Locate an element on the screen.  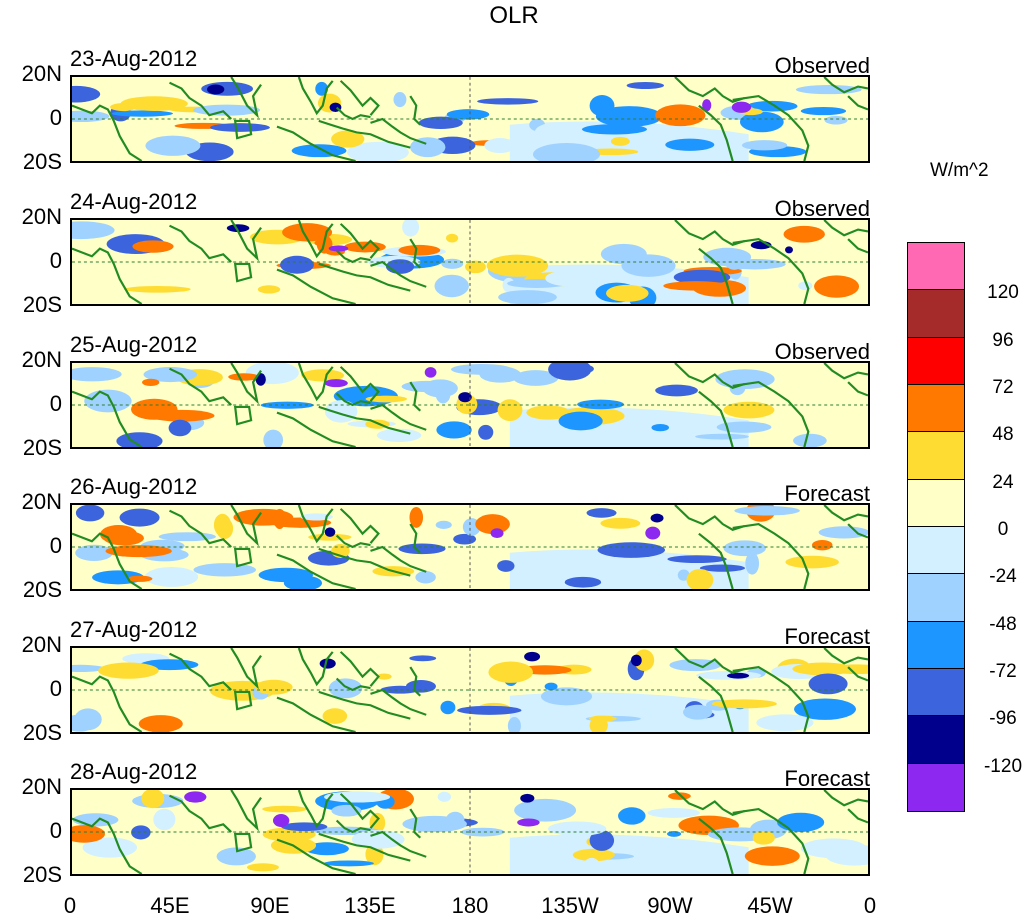
panel-status: Forecast is located at coordinates (827, 636).